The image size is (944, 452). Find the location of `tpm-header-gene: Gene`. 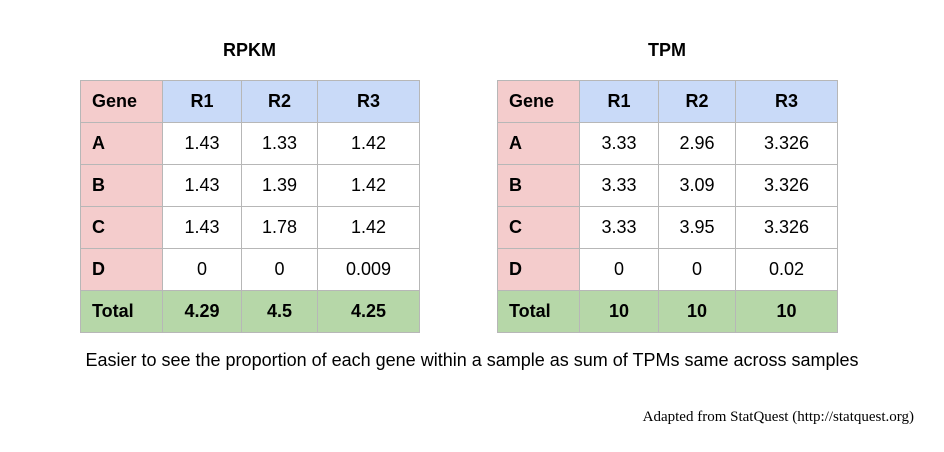

tpm-header-gene: Gene is located at coordinates (538, 101).